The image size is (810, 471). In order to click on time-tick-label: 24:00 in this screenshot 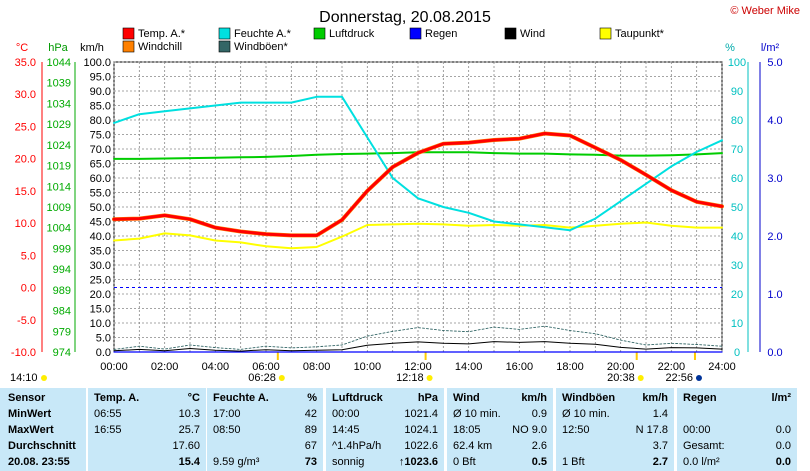, I will do `click(722, 367)`.